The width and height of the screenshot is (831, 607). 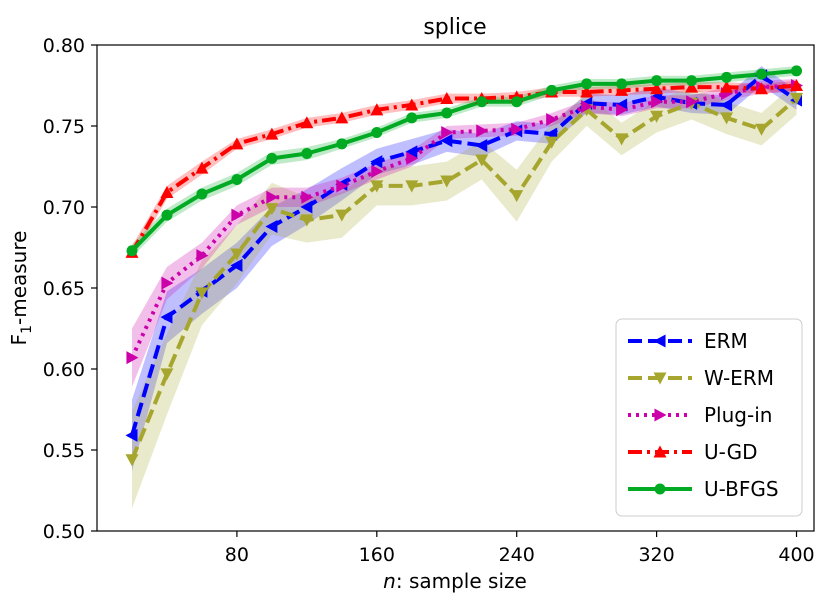 I want to click on legend-label-w-erm: W-ERM, so click(x=739, y=378).